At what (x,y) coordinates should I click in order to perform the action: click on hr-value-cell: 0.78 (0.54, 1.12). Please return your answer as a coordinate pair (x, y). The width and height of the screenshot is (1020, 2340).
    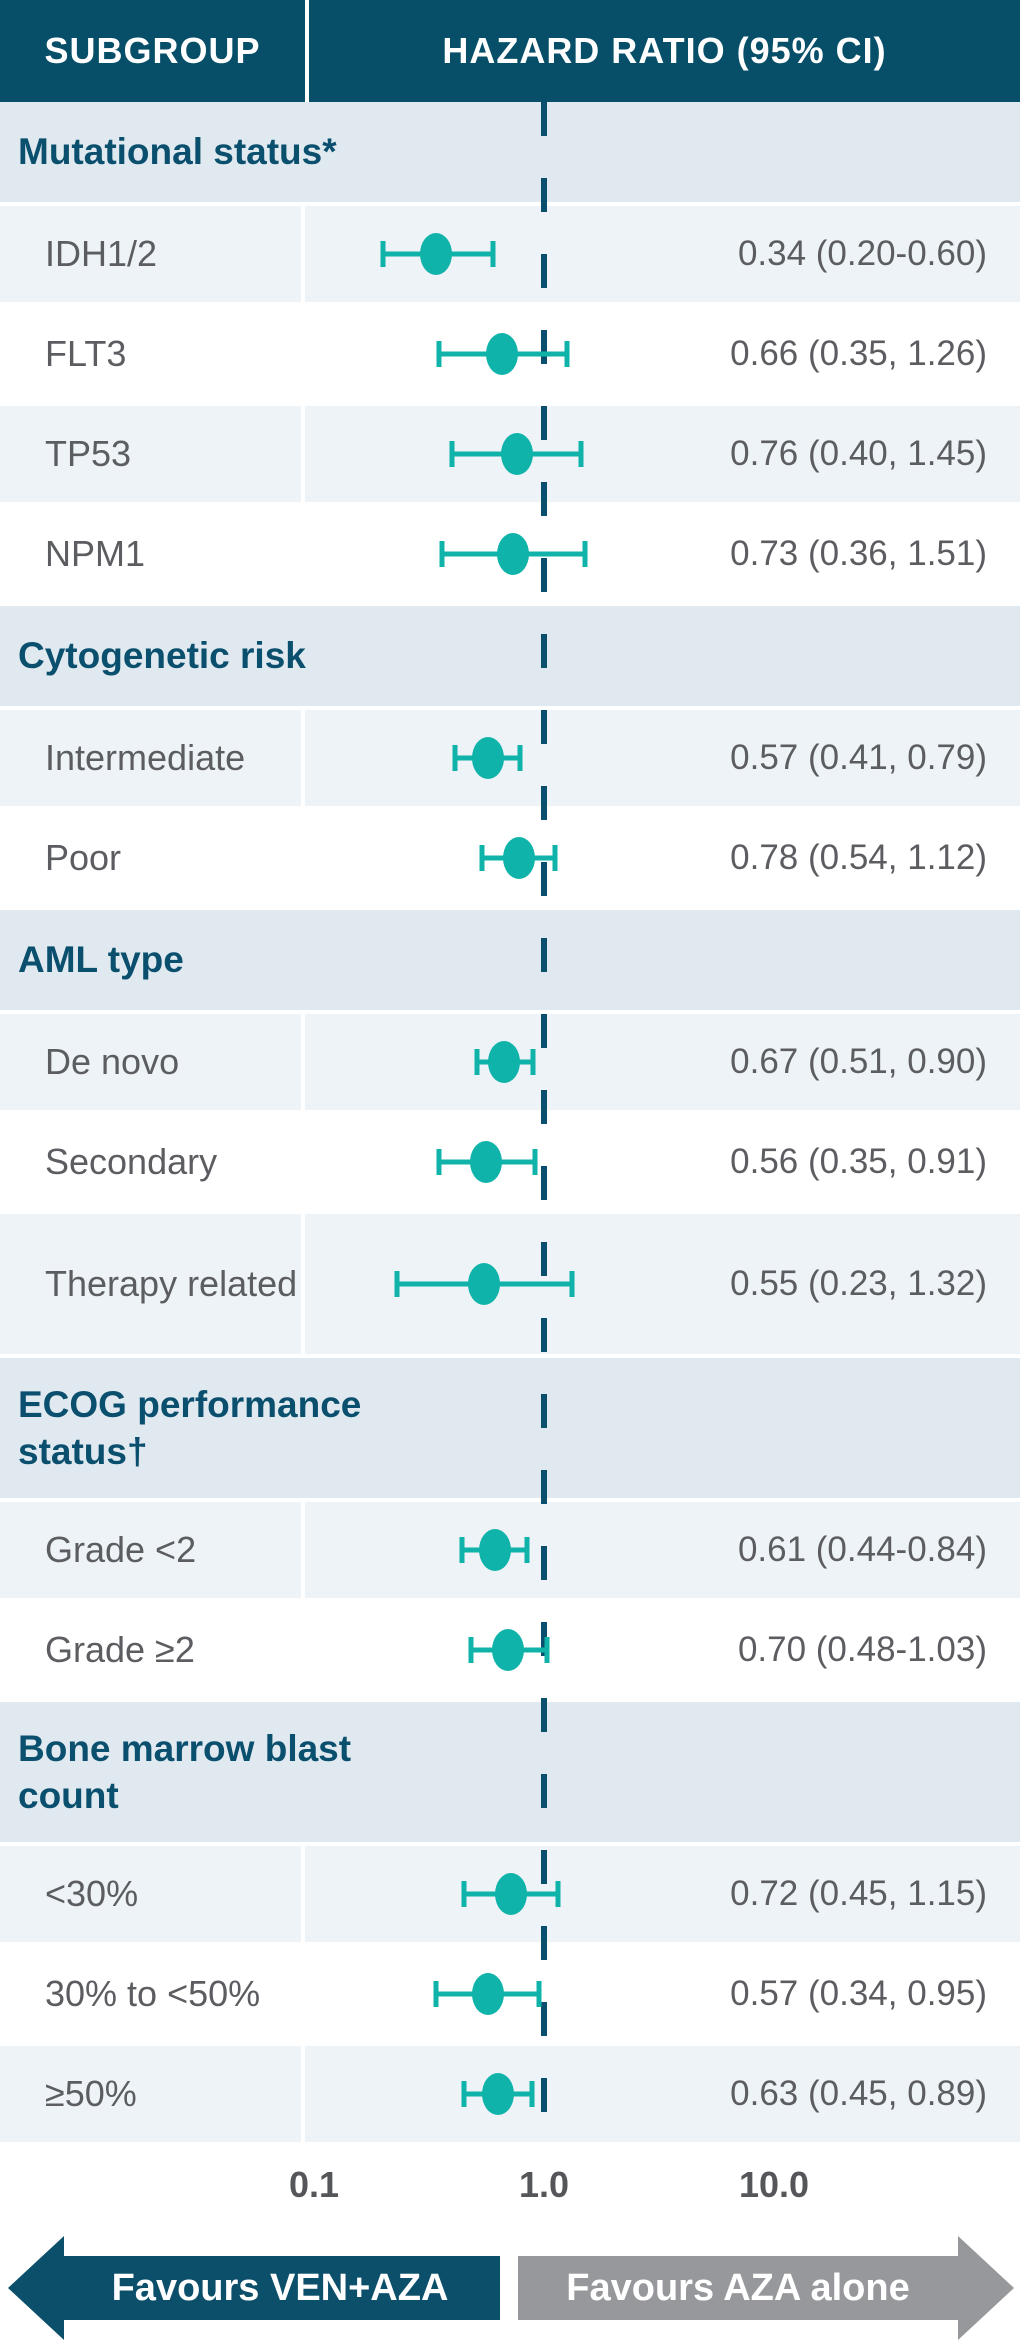
    Looking at the image, I should click on (662, 858).